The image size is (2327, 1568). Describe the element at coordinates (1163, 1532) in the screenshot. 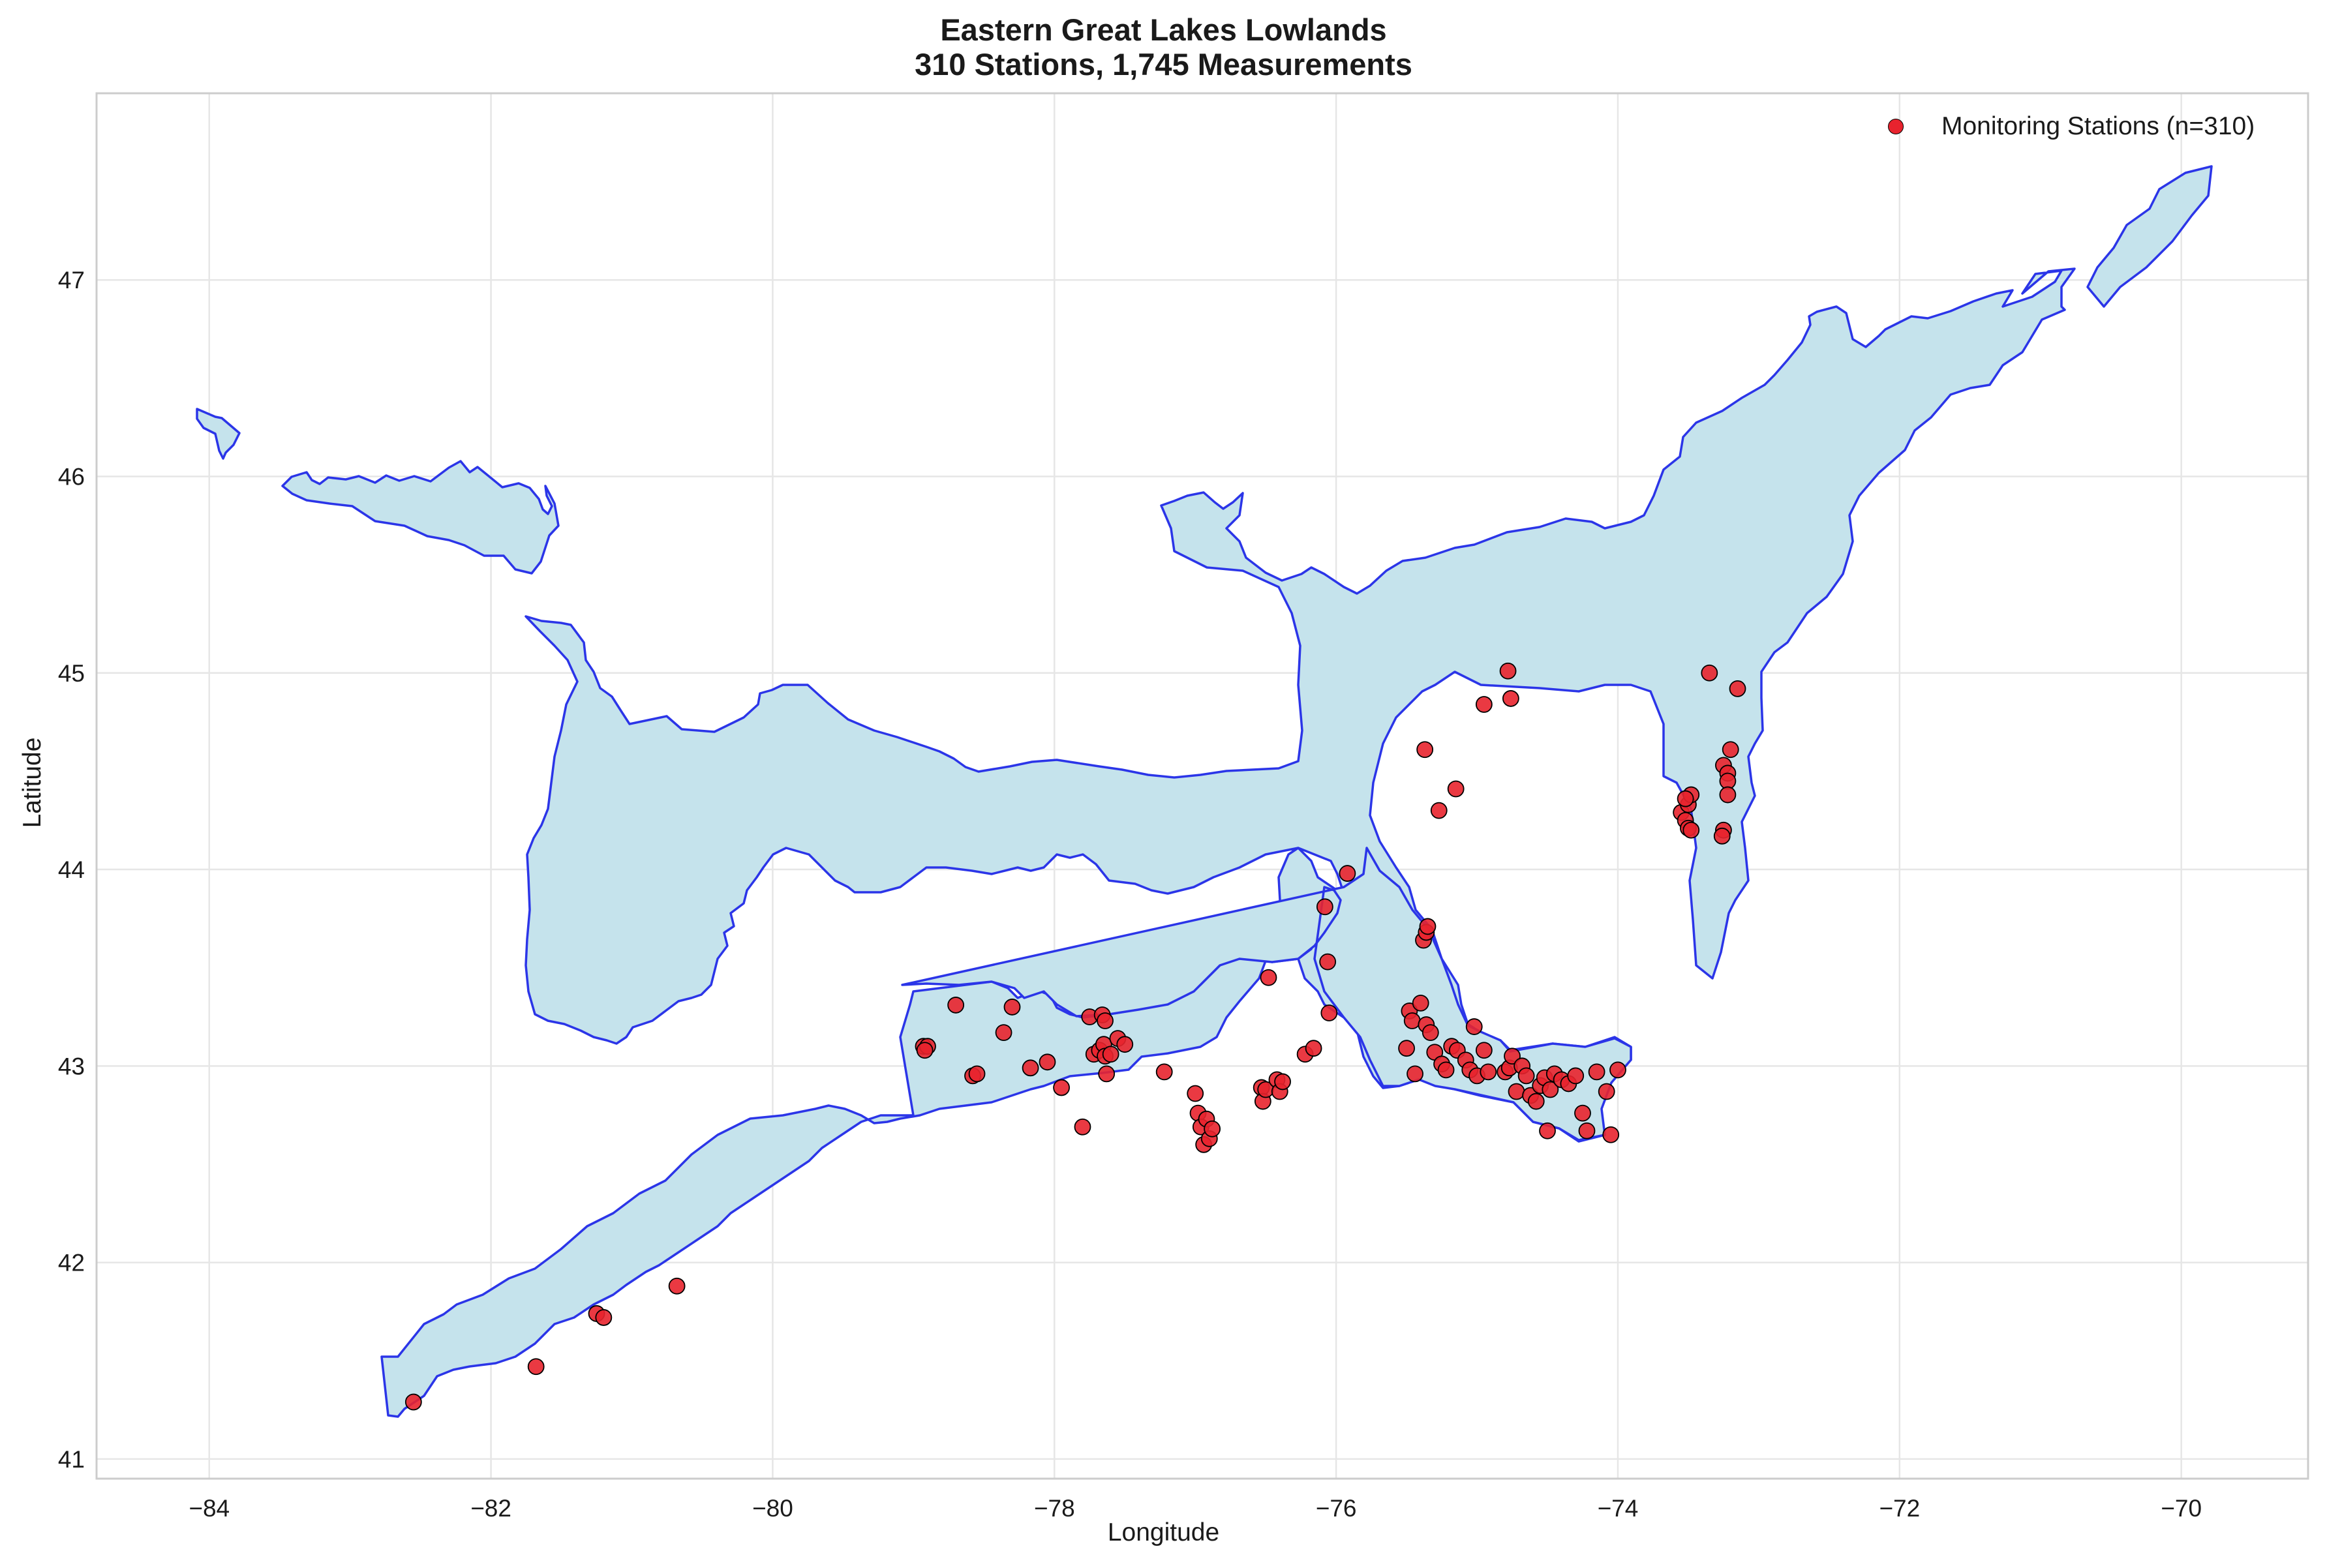

I see `x-axis-label: Longitude` at that location.